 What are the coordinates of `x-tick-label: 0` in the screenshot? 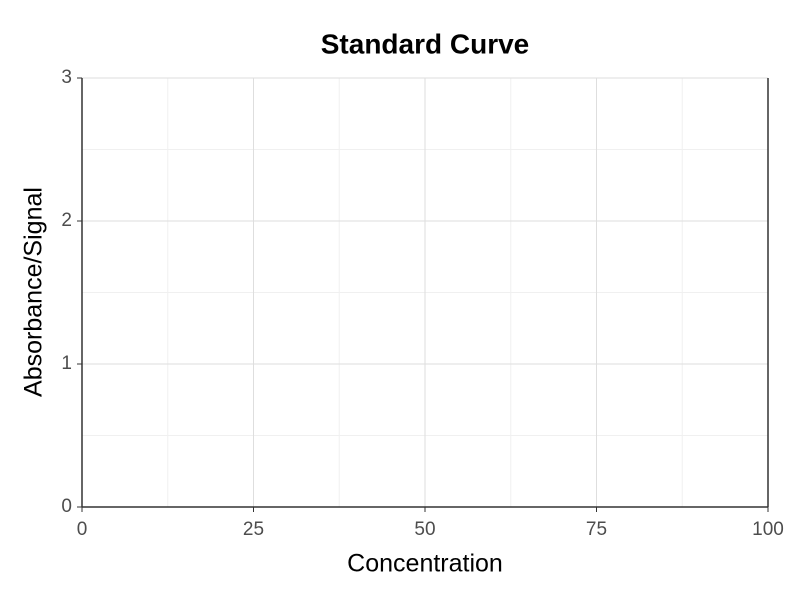 It's located at (82, 529).